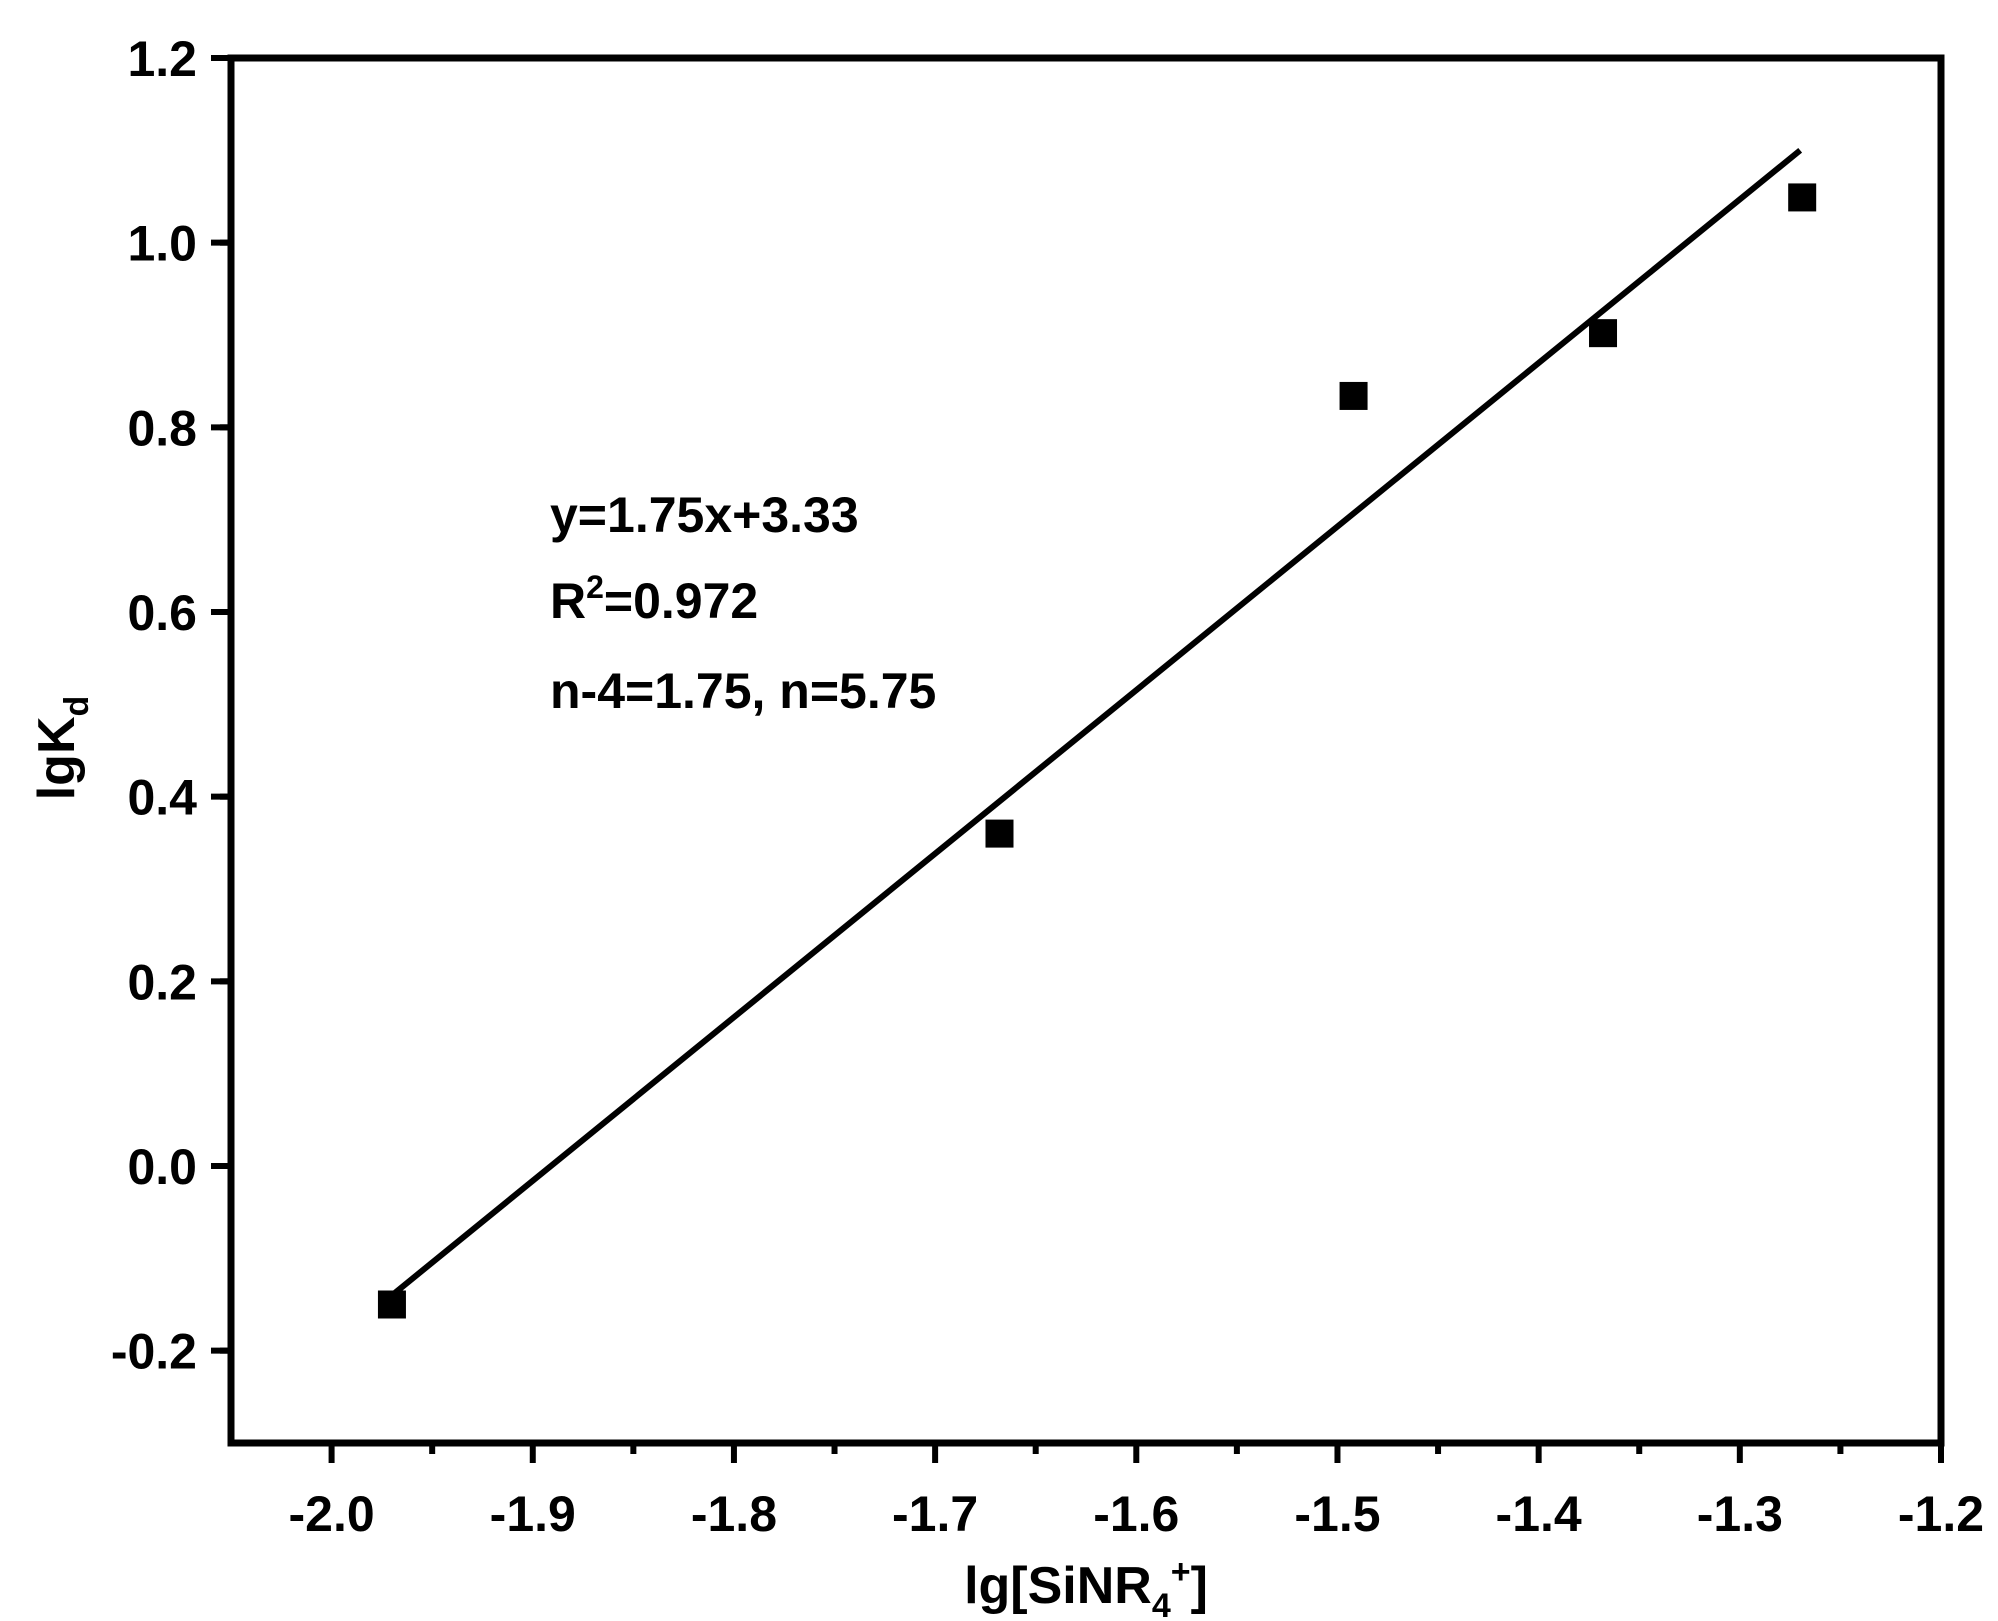  Describe the element at coordinates (162, 59) in the screenshot. I see `y-tick-label: 1.2` at that location.